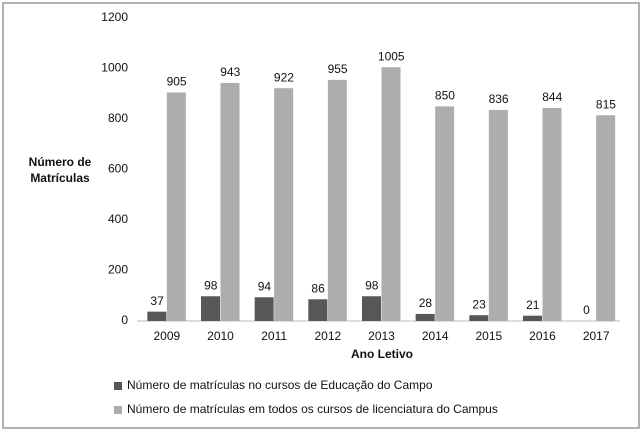  I want to click on x-tick-label: 2014, so click(435, 336).